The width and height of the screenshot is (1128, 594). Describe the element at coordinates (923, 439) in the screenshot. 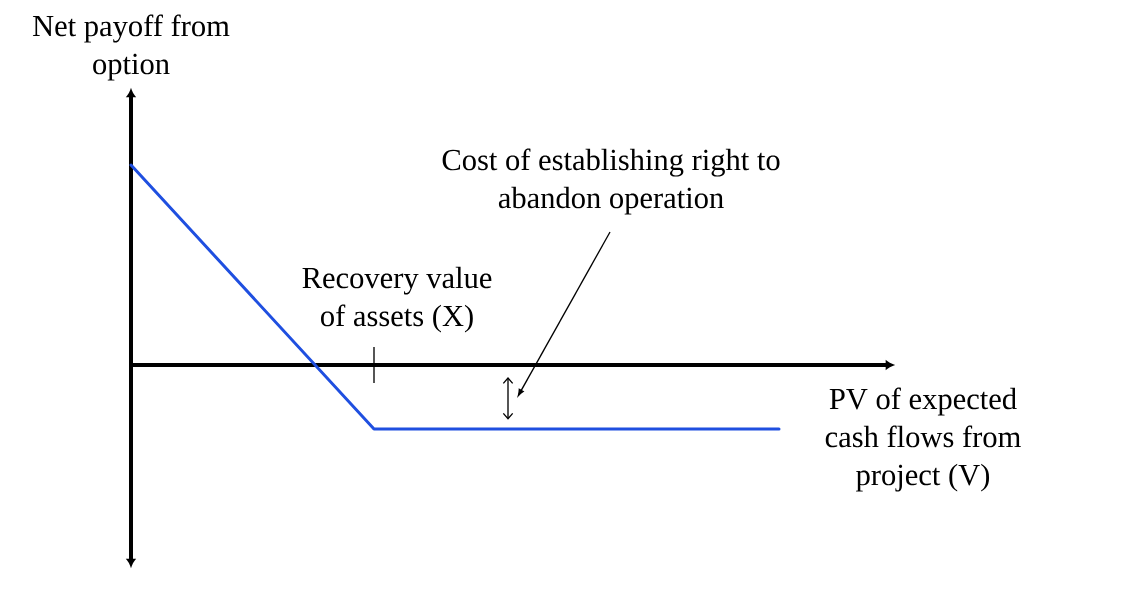

I see `x-axis-title: PV of expected cash flows from project (V)` at that location.